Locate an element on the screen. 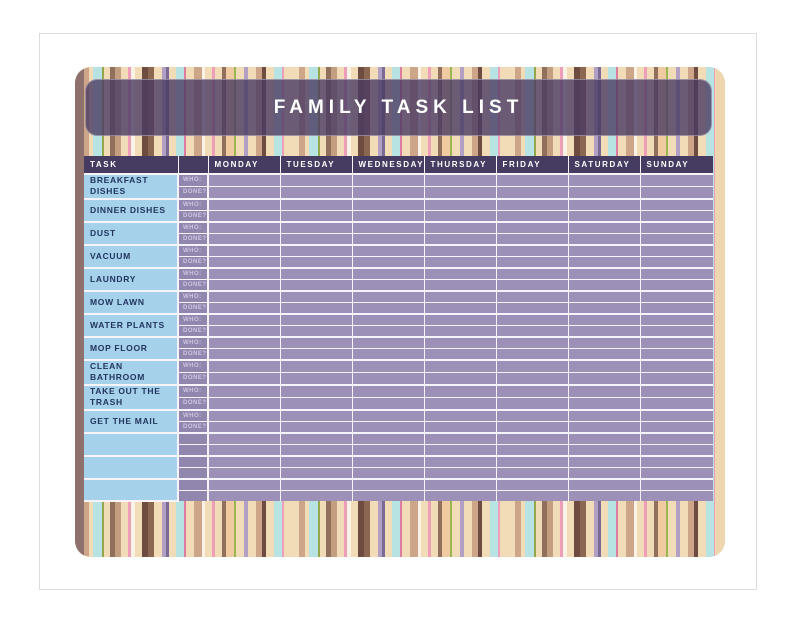 This screenshot has width=797, height=623. empty-row-who is located at coordinates (398, 489).